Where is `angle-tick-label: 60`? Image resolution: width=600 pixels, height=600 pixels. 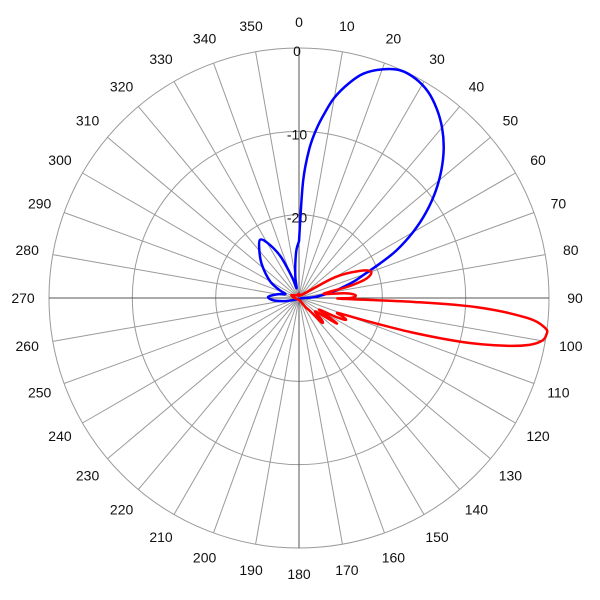 angle-tick-label: 60 is located at coordinates (538, 160).